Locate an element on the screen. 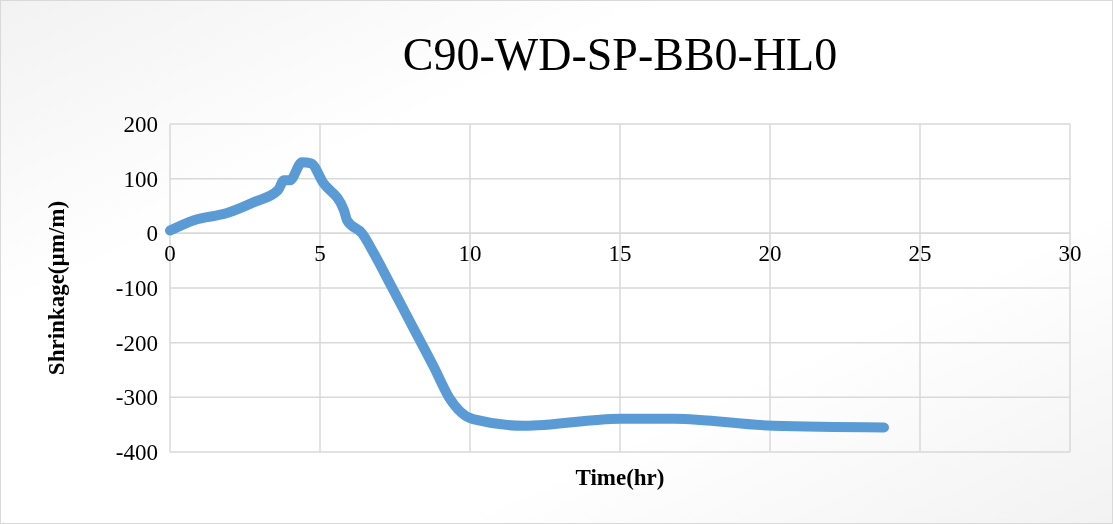 This screenshot has width=1113, height=524. y-tick-label: -100 is located at coordinates (136, 289).